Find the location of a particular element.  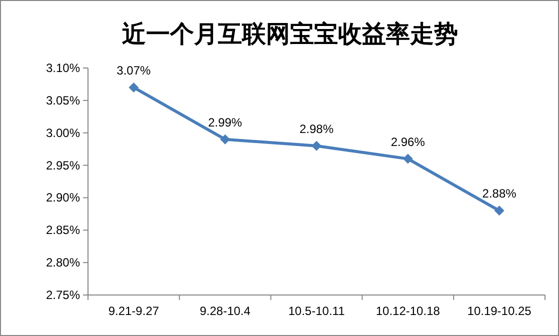

x-tick-label: 9.28-10.4 is located at coordinates (225, 311).